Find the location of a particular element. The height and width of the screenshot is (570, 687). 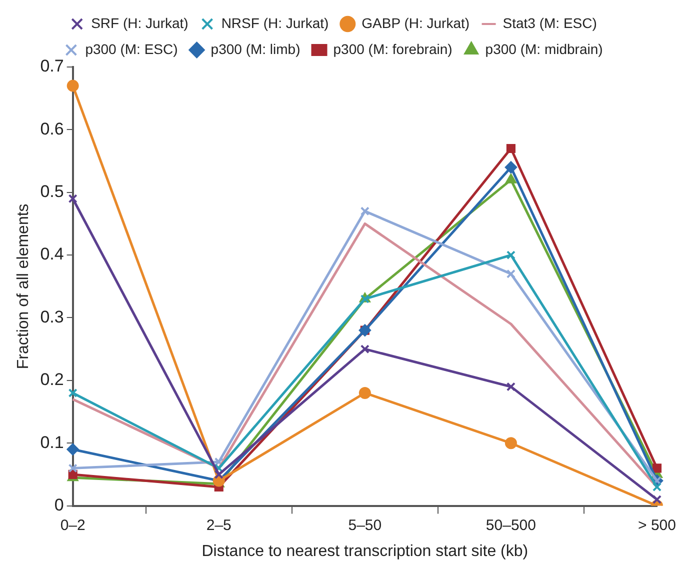

y-tick-label: 0.2 is located at coordinates (52, 380).